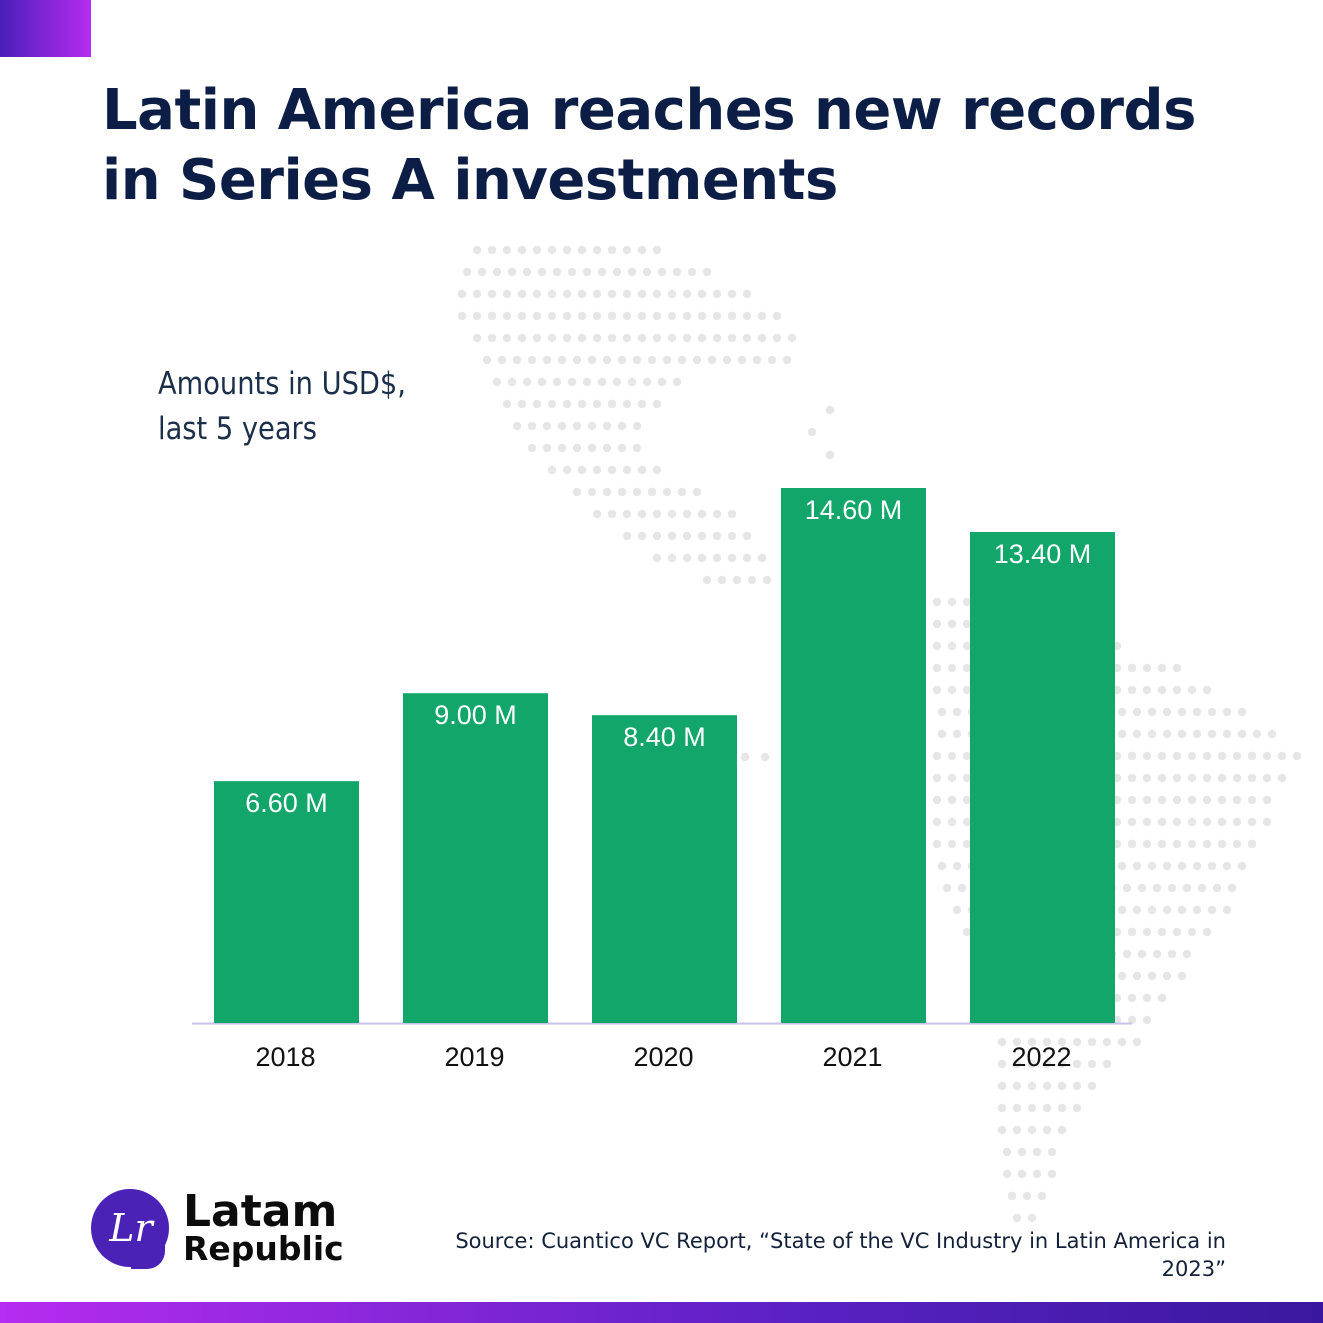  What do you see at coordinates (285, 1057) in the screenshot?
I see `x-tick-label-2018: 2018` at bounding box center [285, 1057].